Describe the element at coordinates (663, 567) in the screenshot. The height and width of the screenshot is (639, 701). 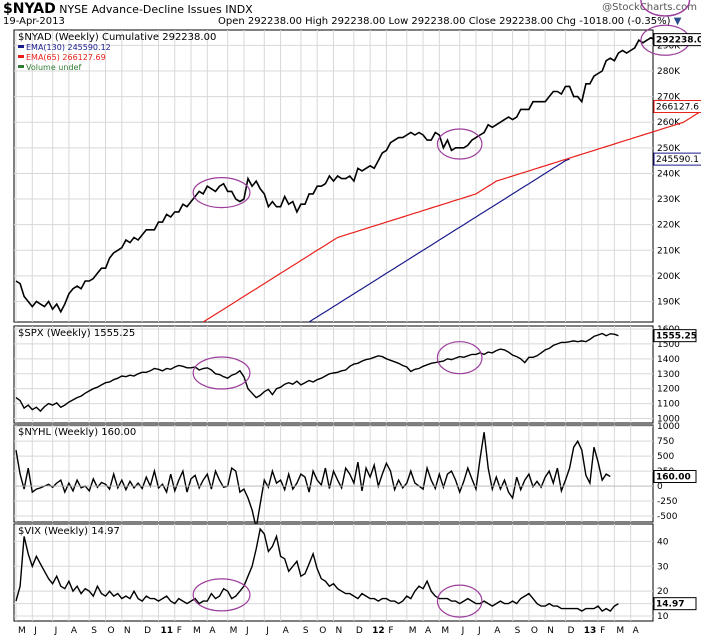
I see `ytick-label: 30` at that location.